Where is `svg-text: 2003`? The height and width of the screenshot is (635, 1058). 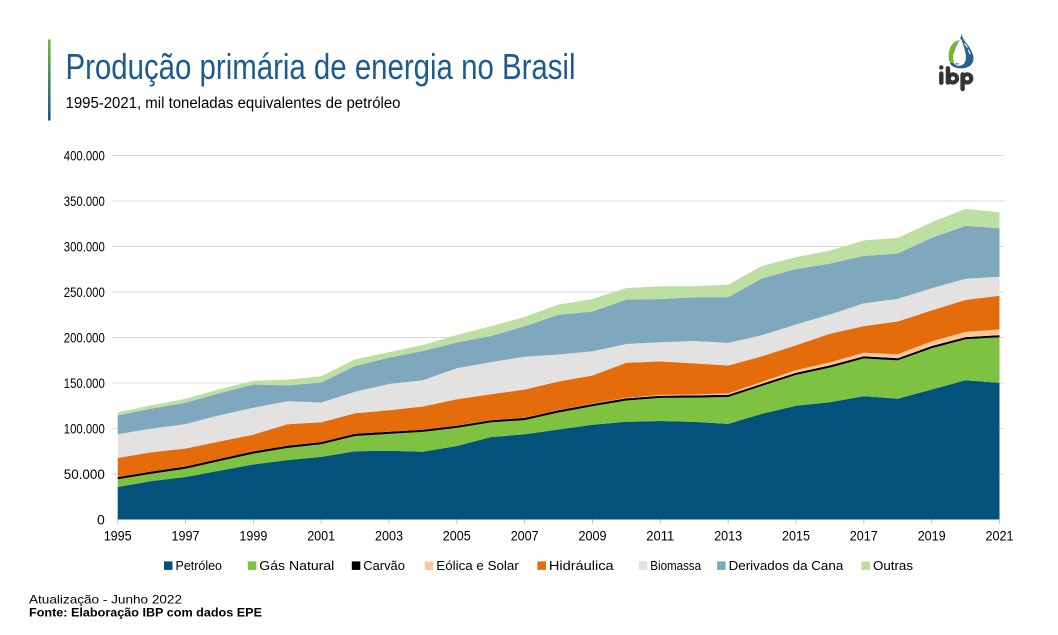 svg-text: 2003 is located at coordinates (389, 536).